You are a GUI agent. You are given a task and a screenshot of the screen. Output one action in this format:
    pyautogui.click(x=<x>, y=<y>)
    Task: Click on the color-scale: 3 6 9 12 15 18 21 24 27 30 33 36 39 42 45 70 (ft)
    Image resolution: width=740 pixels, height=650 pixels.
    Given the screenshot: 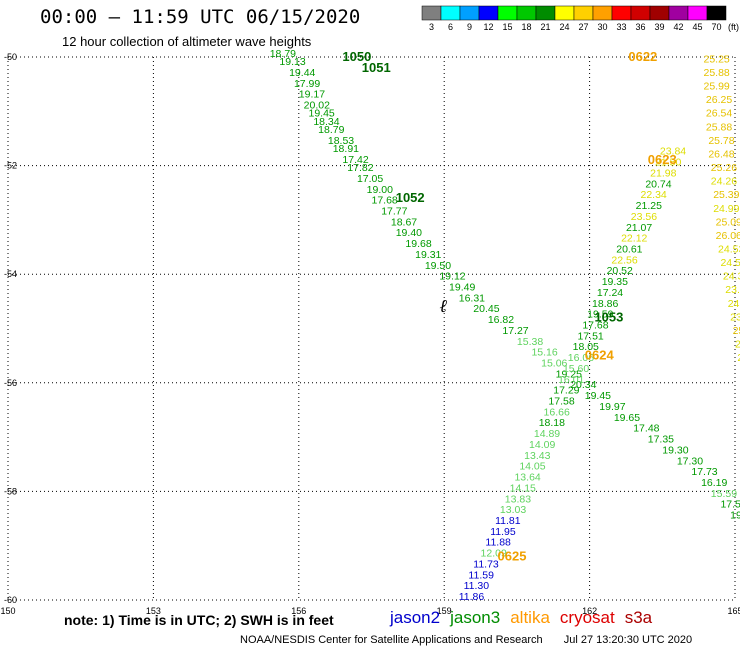 What is the action you would take?
    pyautogui.click(x=580, y=18)
    